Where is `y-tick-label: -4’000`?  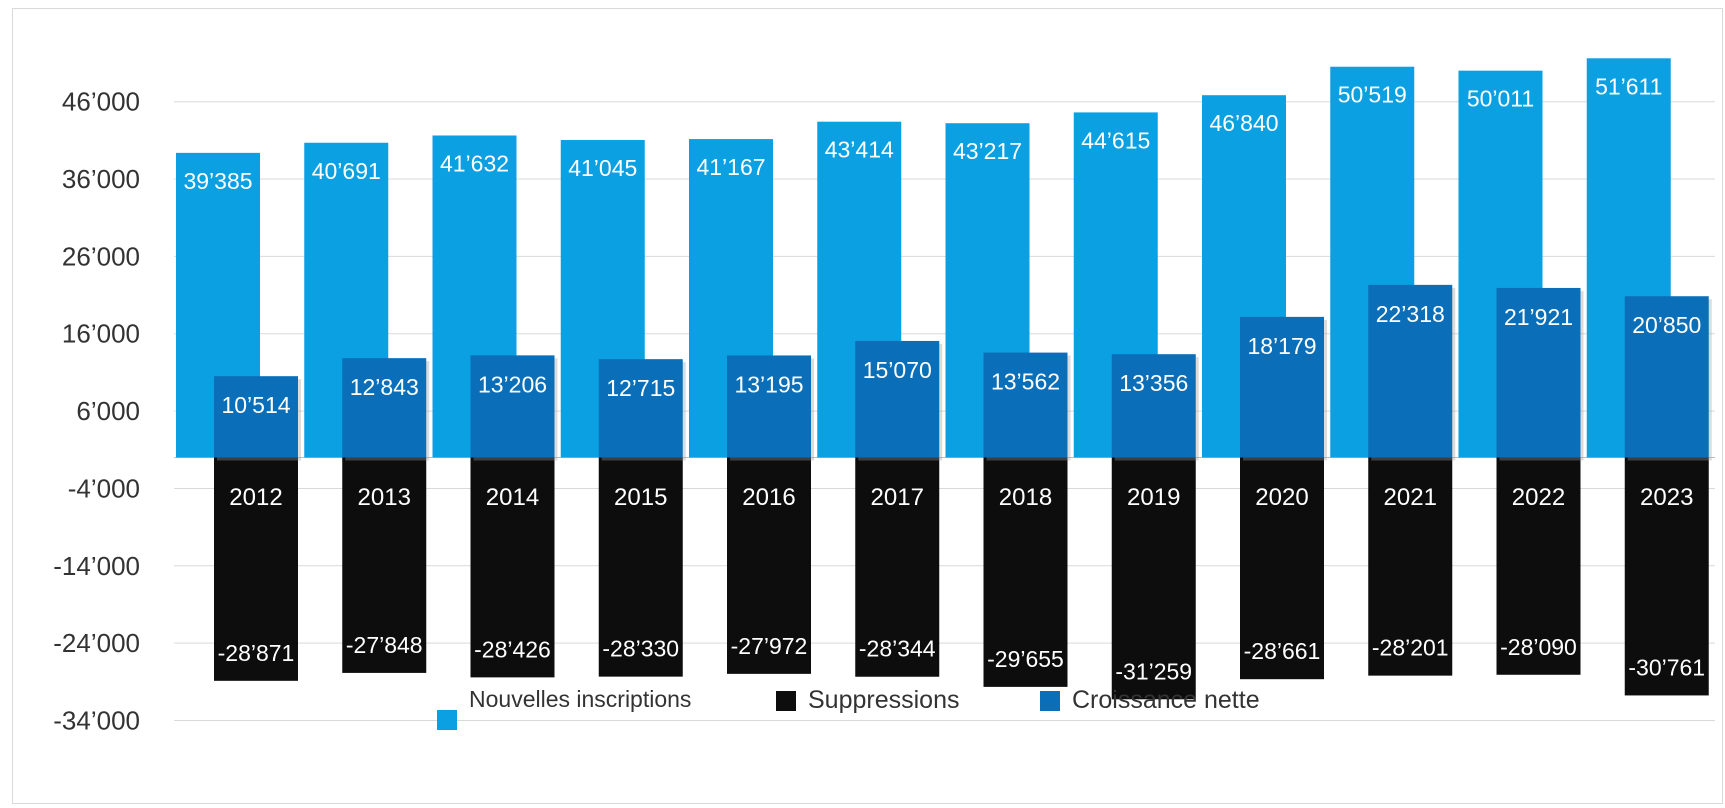 y-tick-label: -4’000 is located at coordinates (104, 488).